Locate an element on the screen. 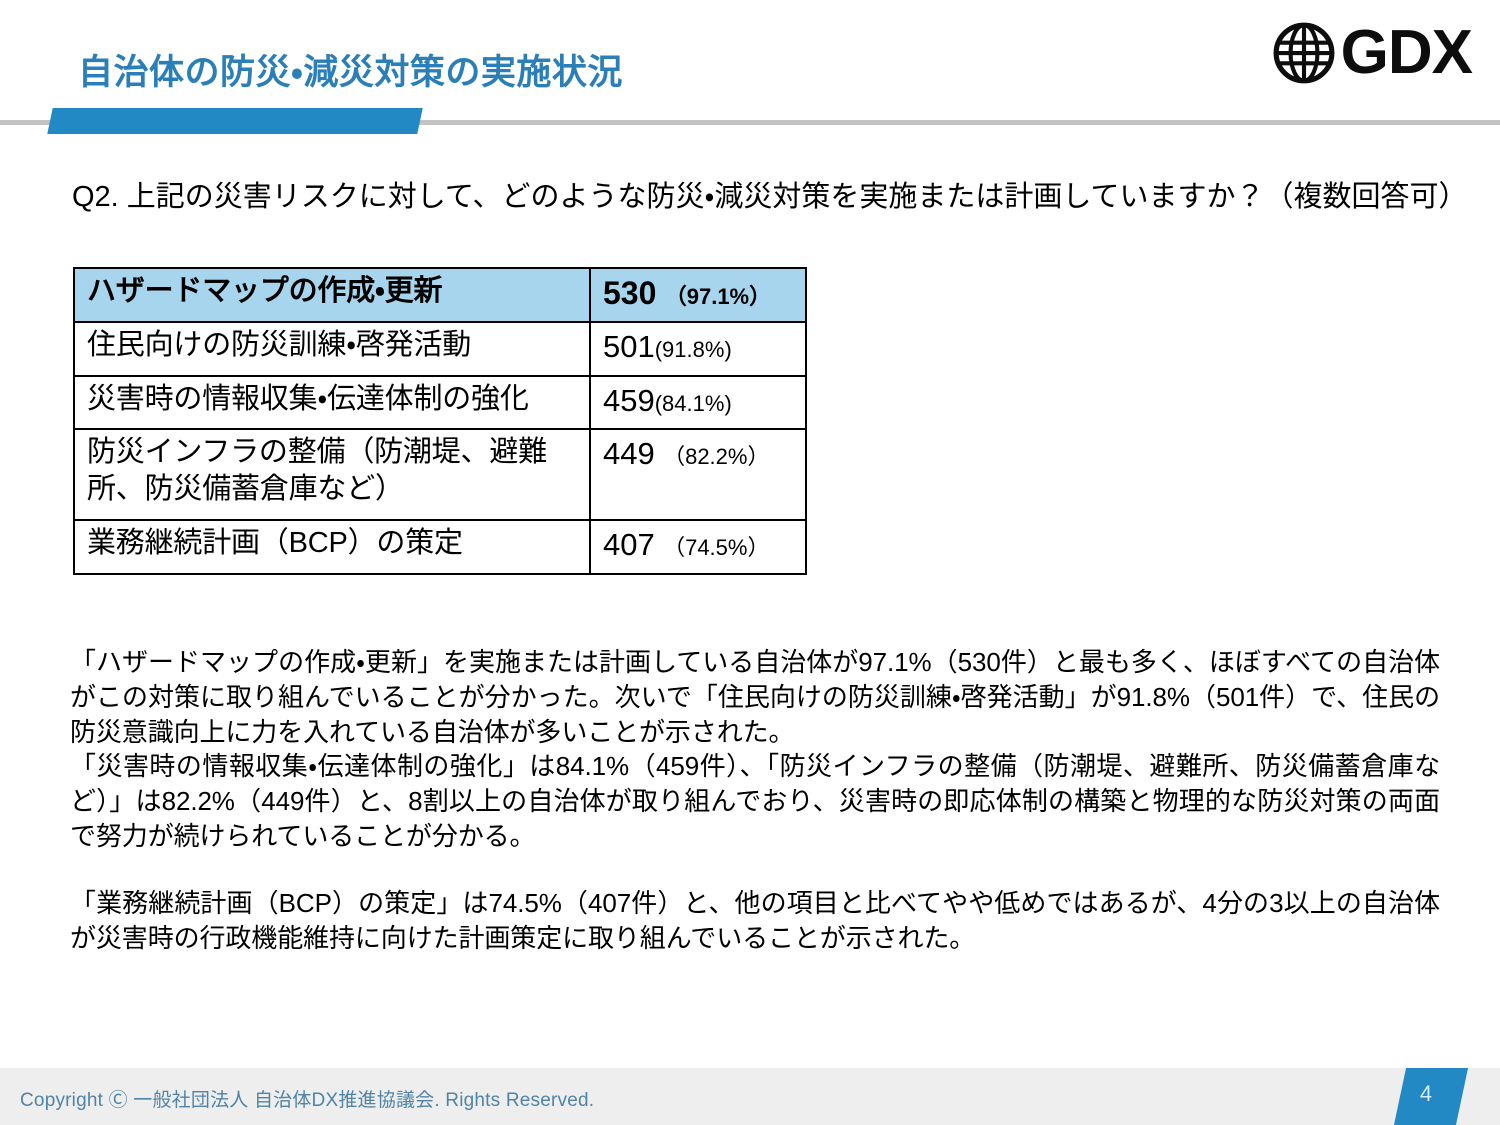  measure-value: 459(84.1%) is located at coordinates (698, 401).